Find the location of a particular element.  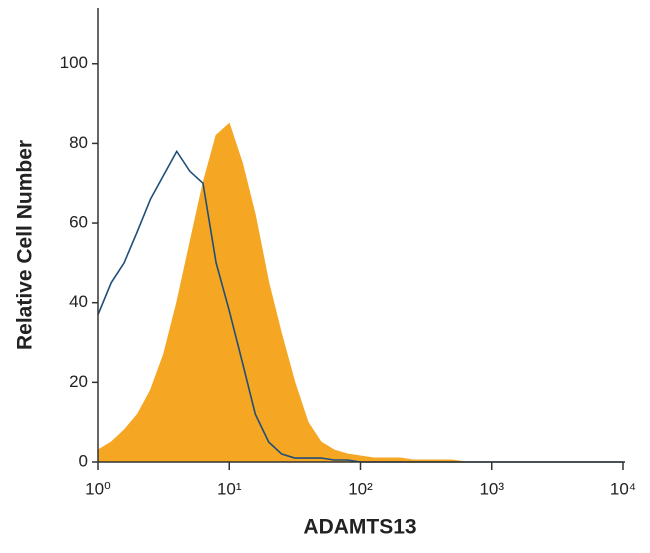

x-tick-label: 10² is located at coordinates (360, 488).